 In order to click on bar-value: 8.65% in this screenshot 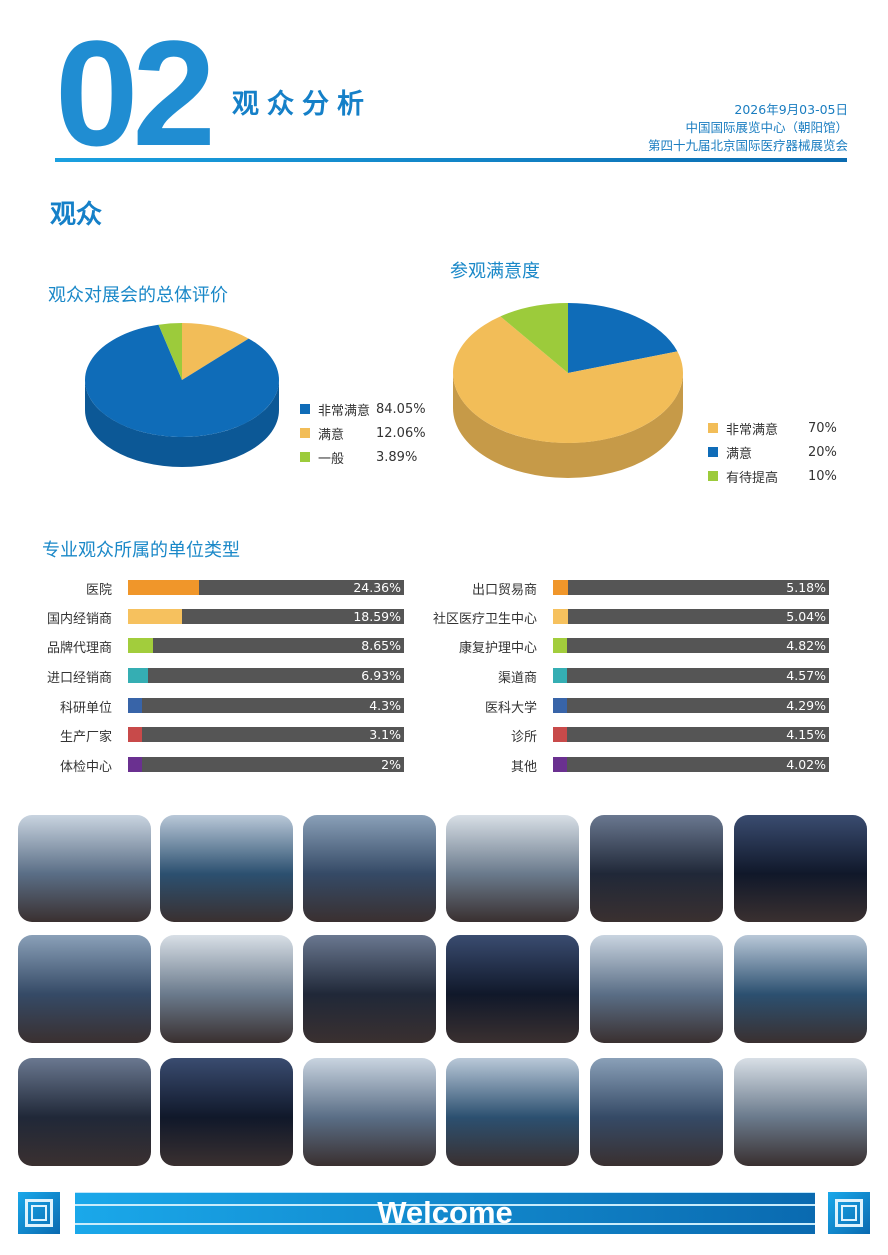, I will do `click(381, 645)`.